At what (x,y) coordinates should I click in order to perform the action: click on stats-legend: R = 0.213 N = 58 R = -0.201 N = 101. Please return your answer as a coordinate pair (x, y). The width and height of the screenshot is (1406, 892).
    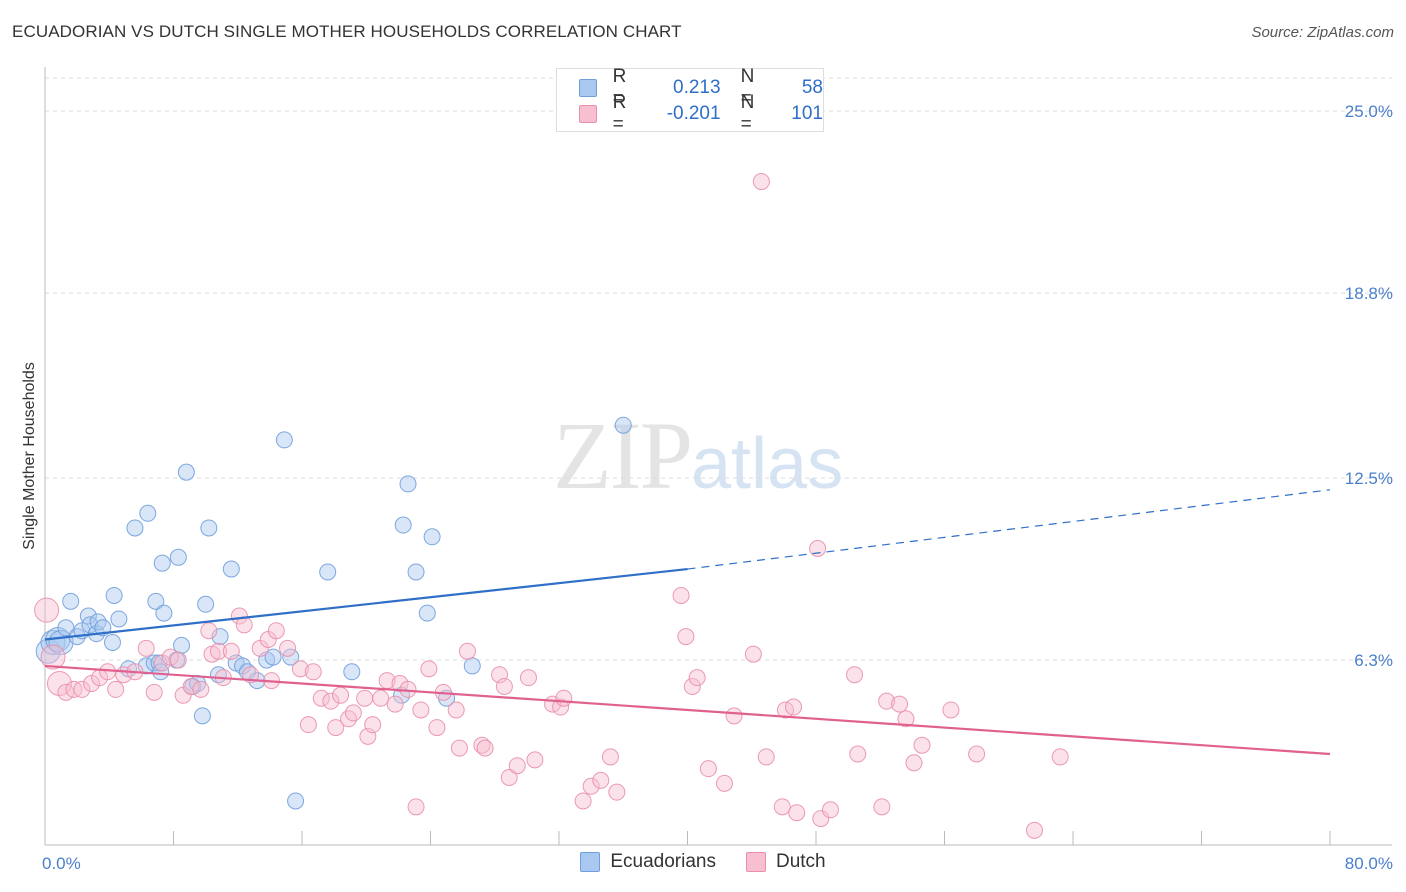
    Looking at the image, I should click on (690, 100).